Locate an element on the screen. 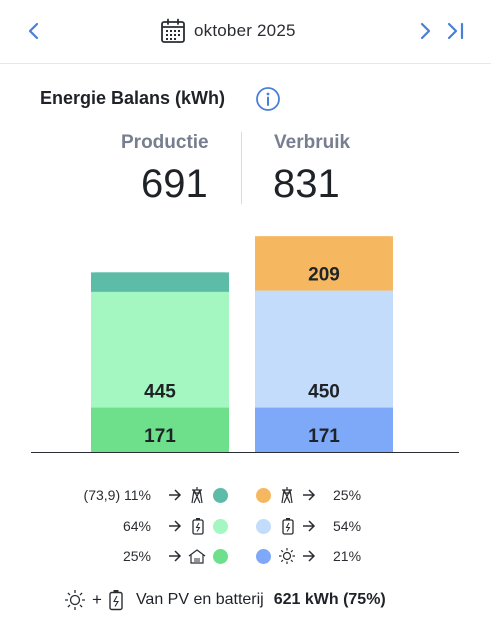 Image resolution: width=491 pixels, height=640 pixels. totals-divider is located at coordinates (241, 168).